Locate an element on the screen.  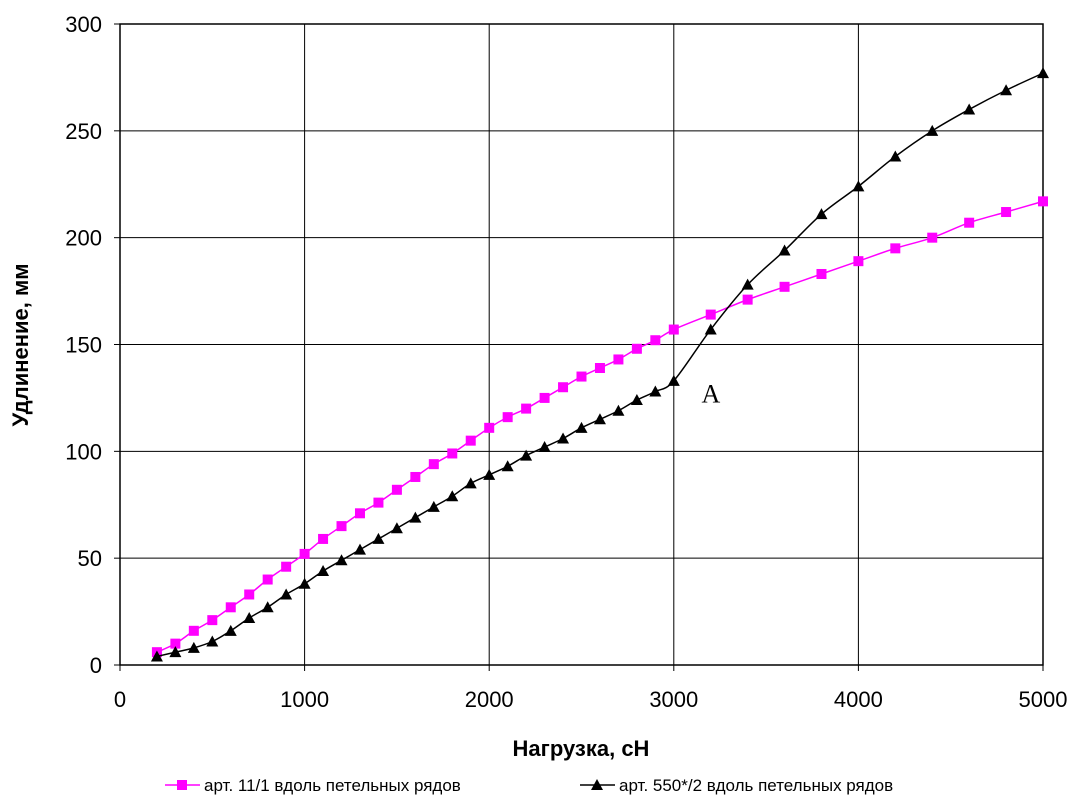
x-tick-label: 4000 is located at coordinates (858, 699).